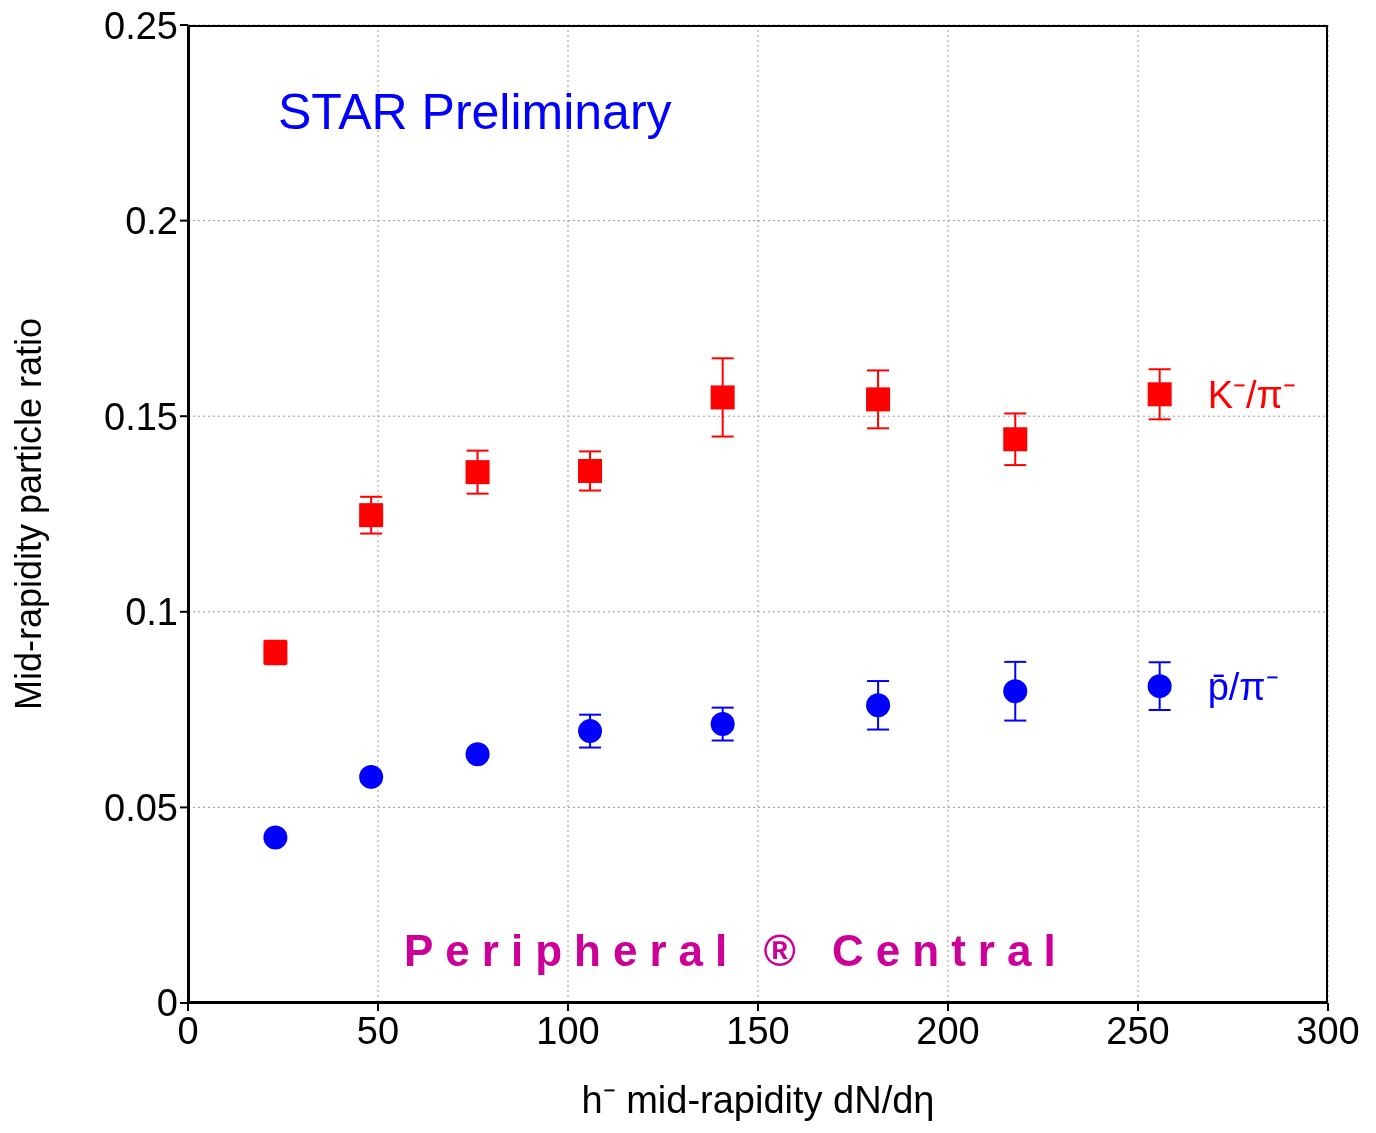 This screenshot has width=1376, height=1133. Describe the element at coordinates (475, 112) in the screenshot. I see `annotation: STAR Preliminary` at that location.